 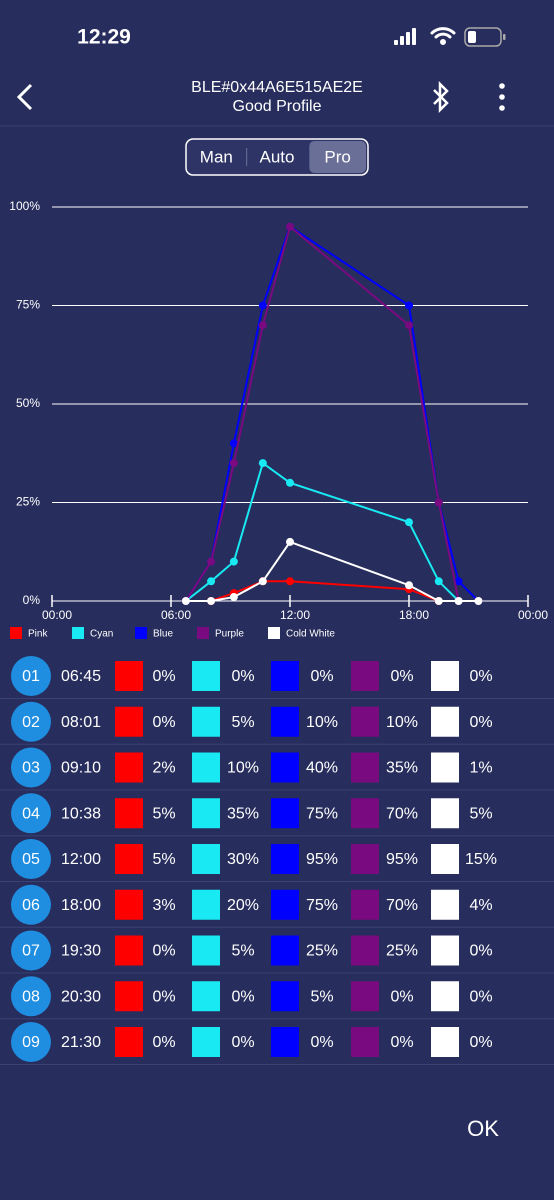 I want to click on y-tick-label: 50%, so click(x=28, y=403).